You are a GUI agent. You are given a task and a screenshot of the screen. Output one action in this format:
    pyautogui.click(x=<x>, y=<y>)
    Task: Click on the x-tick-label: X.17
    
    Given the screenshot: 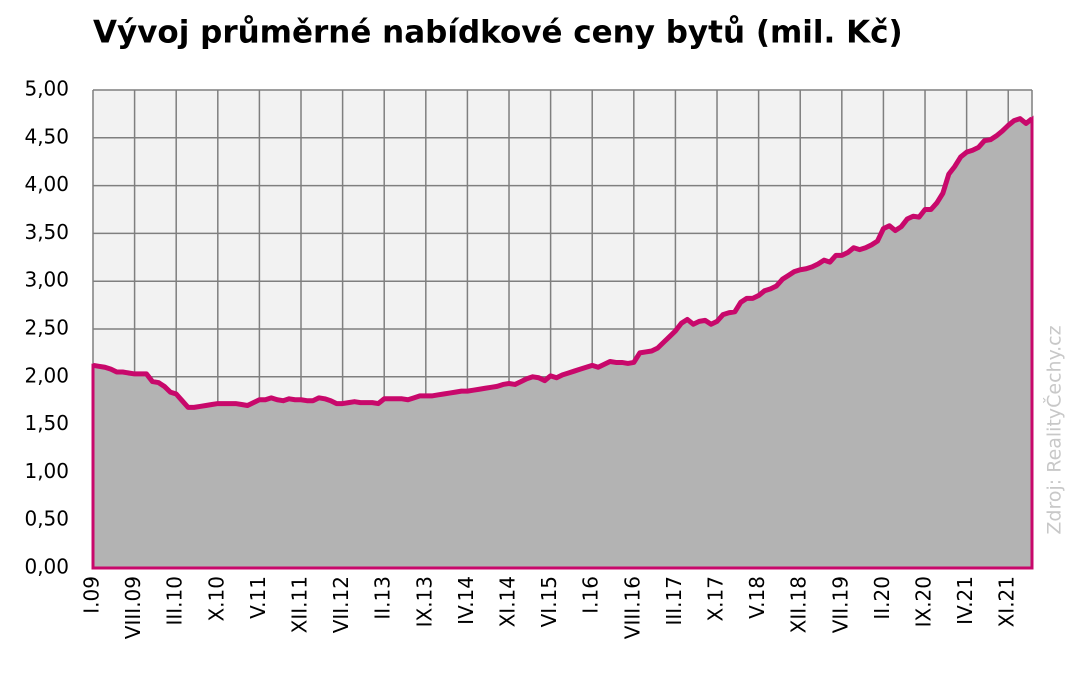 What is the action you would take?
    pyautogui.click(x=716, y=599)
    